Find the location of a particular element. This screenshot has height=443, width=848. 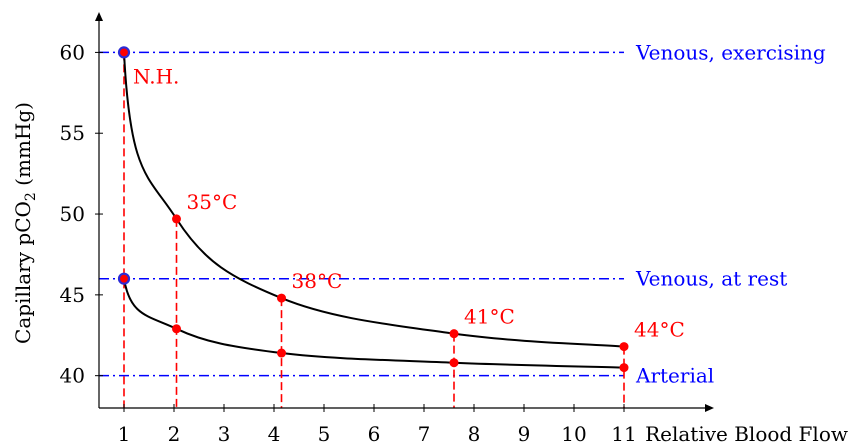

series-curve is located at coordinates (374, 323).